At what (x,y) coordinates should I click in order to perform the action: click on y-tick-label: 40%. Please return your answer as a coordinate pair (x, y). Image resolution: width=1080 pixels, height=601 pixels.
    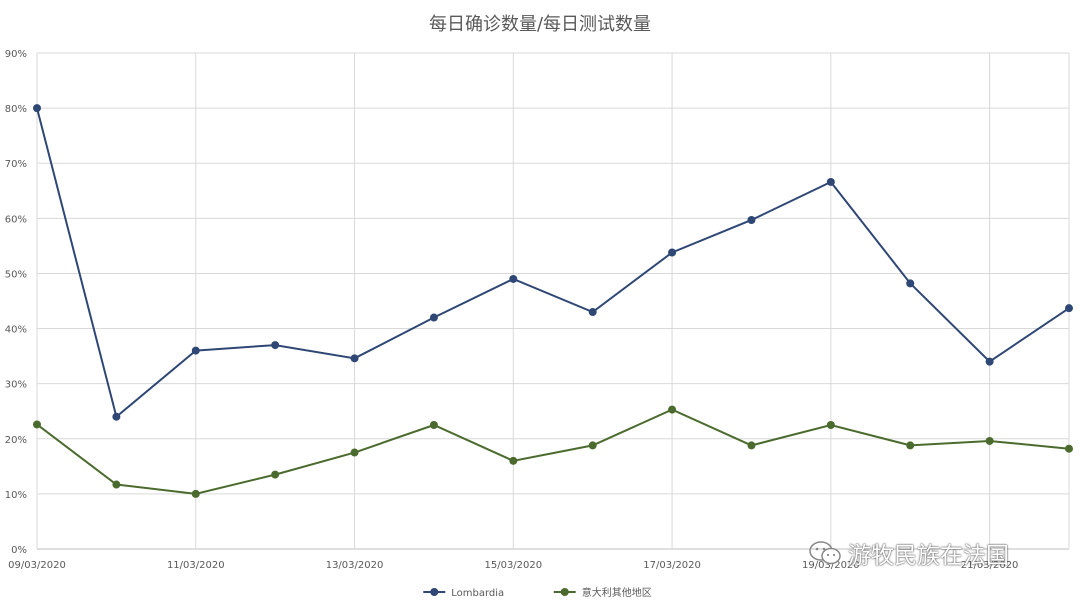
    Looking at the image, I should click on (16, 330).